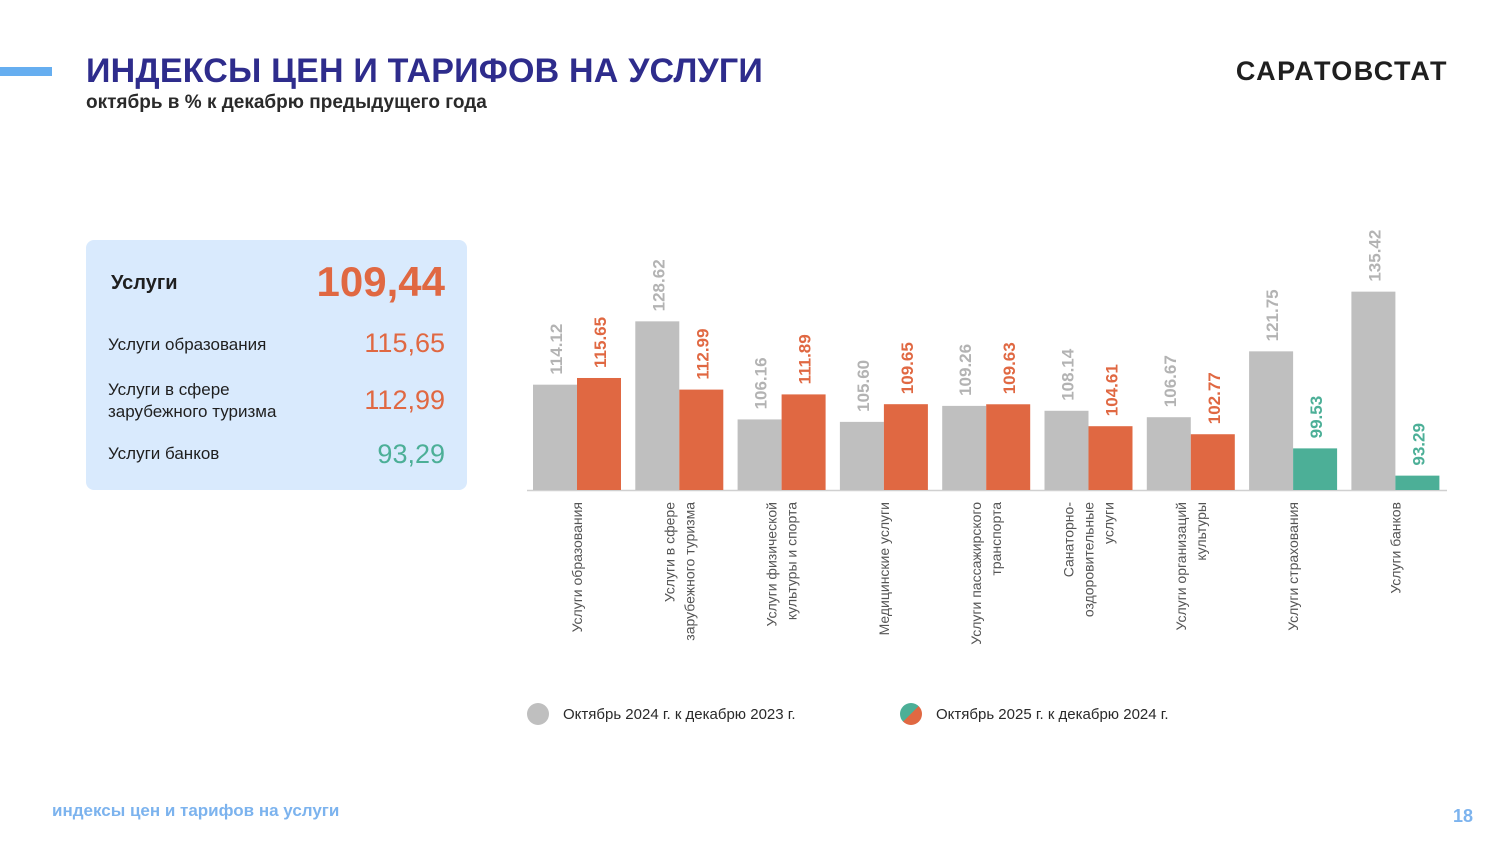 This screenshot has width=1500, height=844. What do you see at coordinates (1462, 816) in the screenshot?
I see `page-number: 18` at bounding box center [1462, 816].